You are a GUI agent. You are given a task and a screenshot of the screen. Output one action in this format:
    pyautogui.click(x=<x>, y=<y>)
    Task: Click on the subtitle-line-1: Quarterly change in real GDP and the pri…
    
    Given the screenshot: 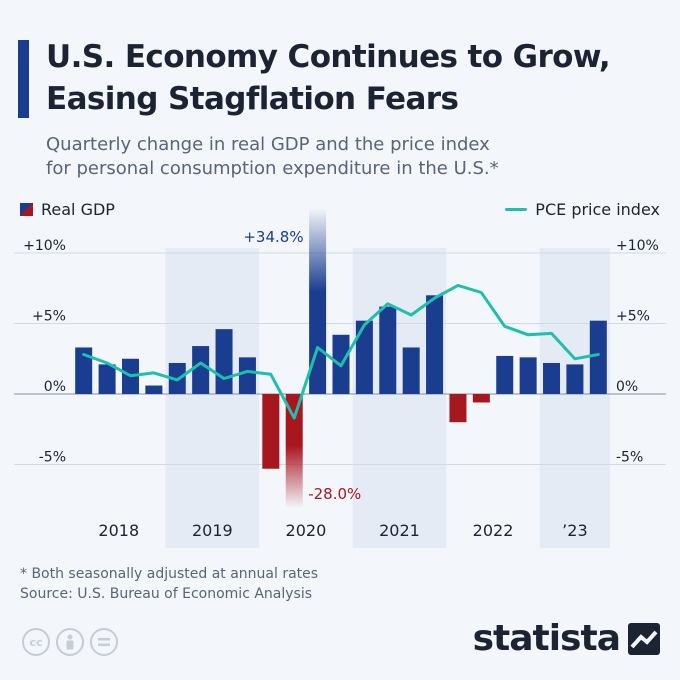 What is the action you would take?
    pyautogui.click(x=268, y=144)
    